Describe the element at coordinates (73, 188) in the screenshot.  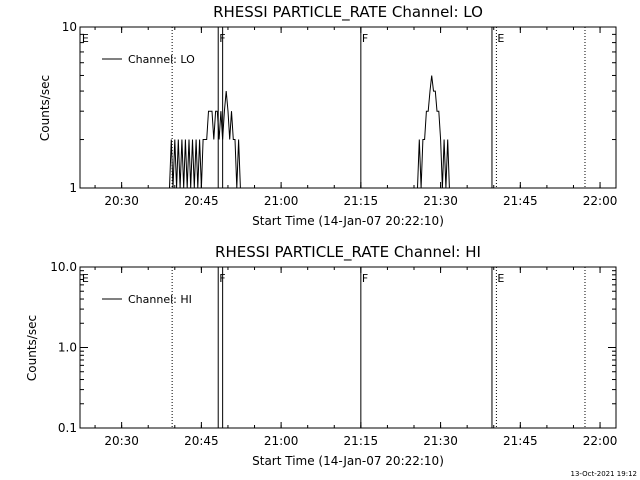
I see `y-tick-label: 1` at that location.